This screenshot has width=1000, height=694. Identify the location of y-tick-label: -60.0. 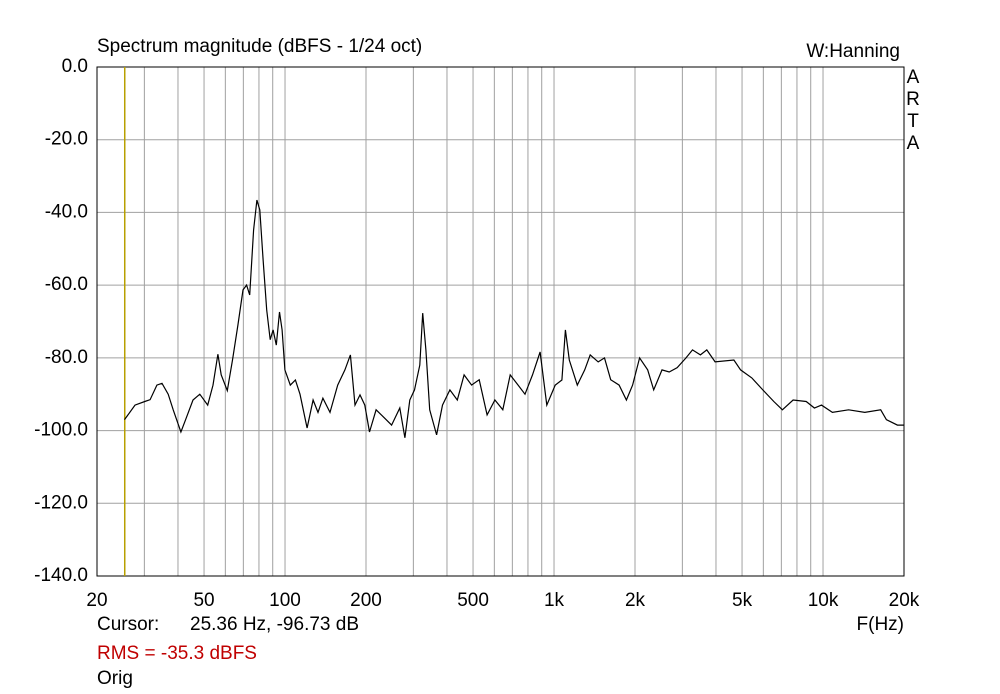
(66, 284).